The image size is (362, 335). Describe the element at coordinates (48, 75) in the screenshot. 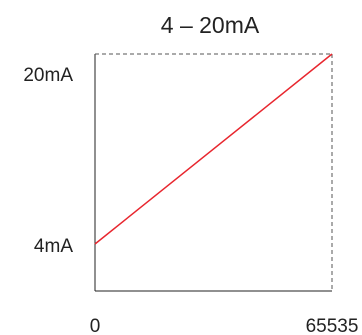

I see `y-tick-label-20ma: 20mA` at that location.